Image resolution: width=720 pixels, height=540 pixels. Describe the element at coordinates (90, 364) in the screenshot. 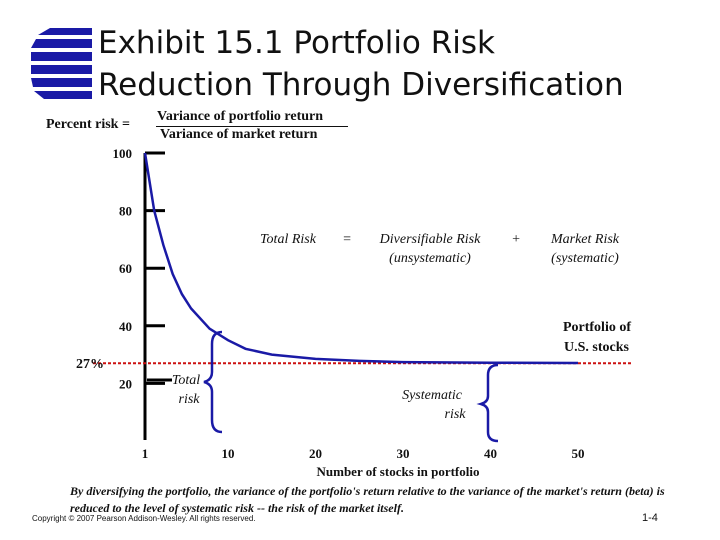

I see `market-risk-label: 27%` at that location.